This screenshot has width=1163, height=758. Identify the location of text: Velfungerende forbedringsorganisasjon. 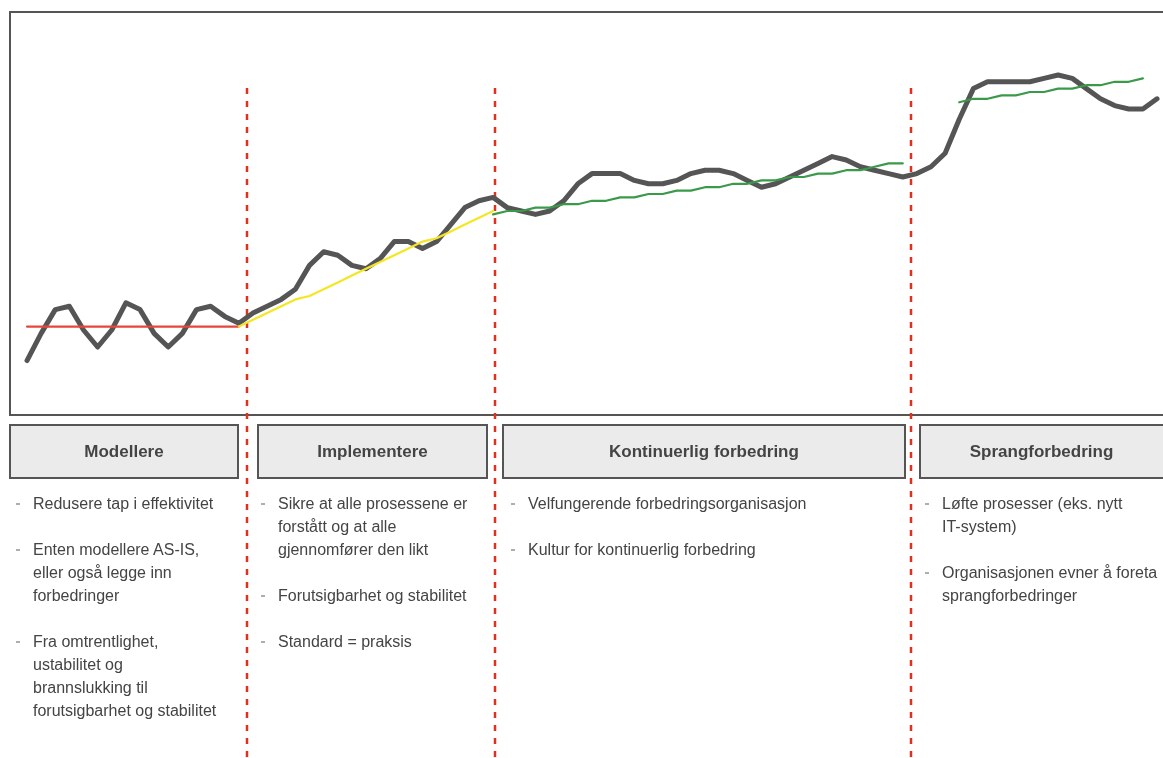
(667, 503).